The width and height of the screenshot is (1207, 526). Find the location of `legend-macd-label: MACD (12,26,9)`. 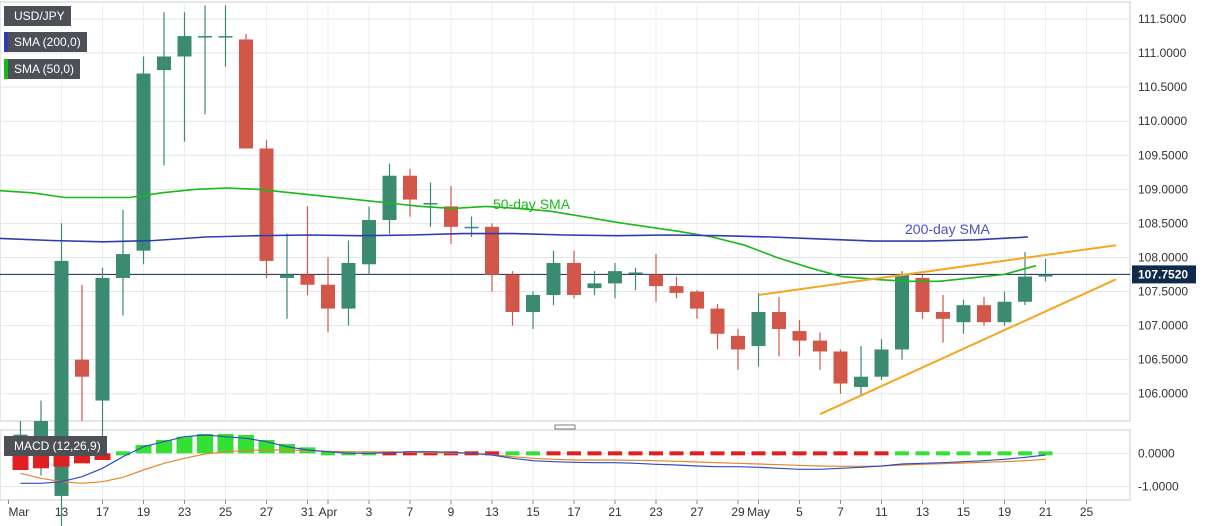

legend-macd-label: MACD (12,26,9) is located at coordinates (57, 446).